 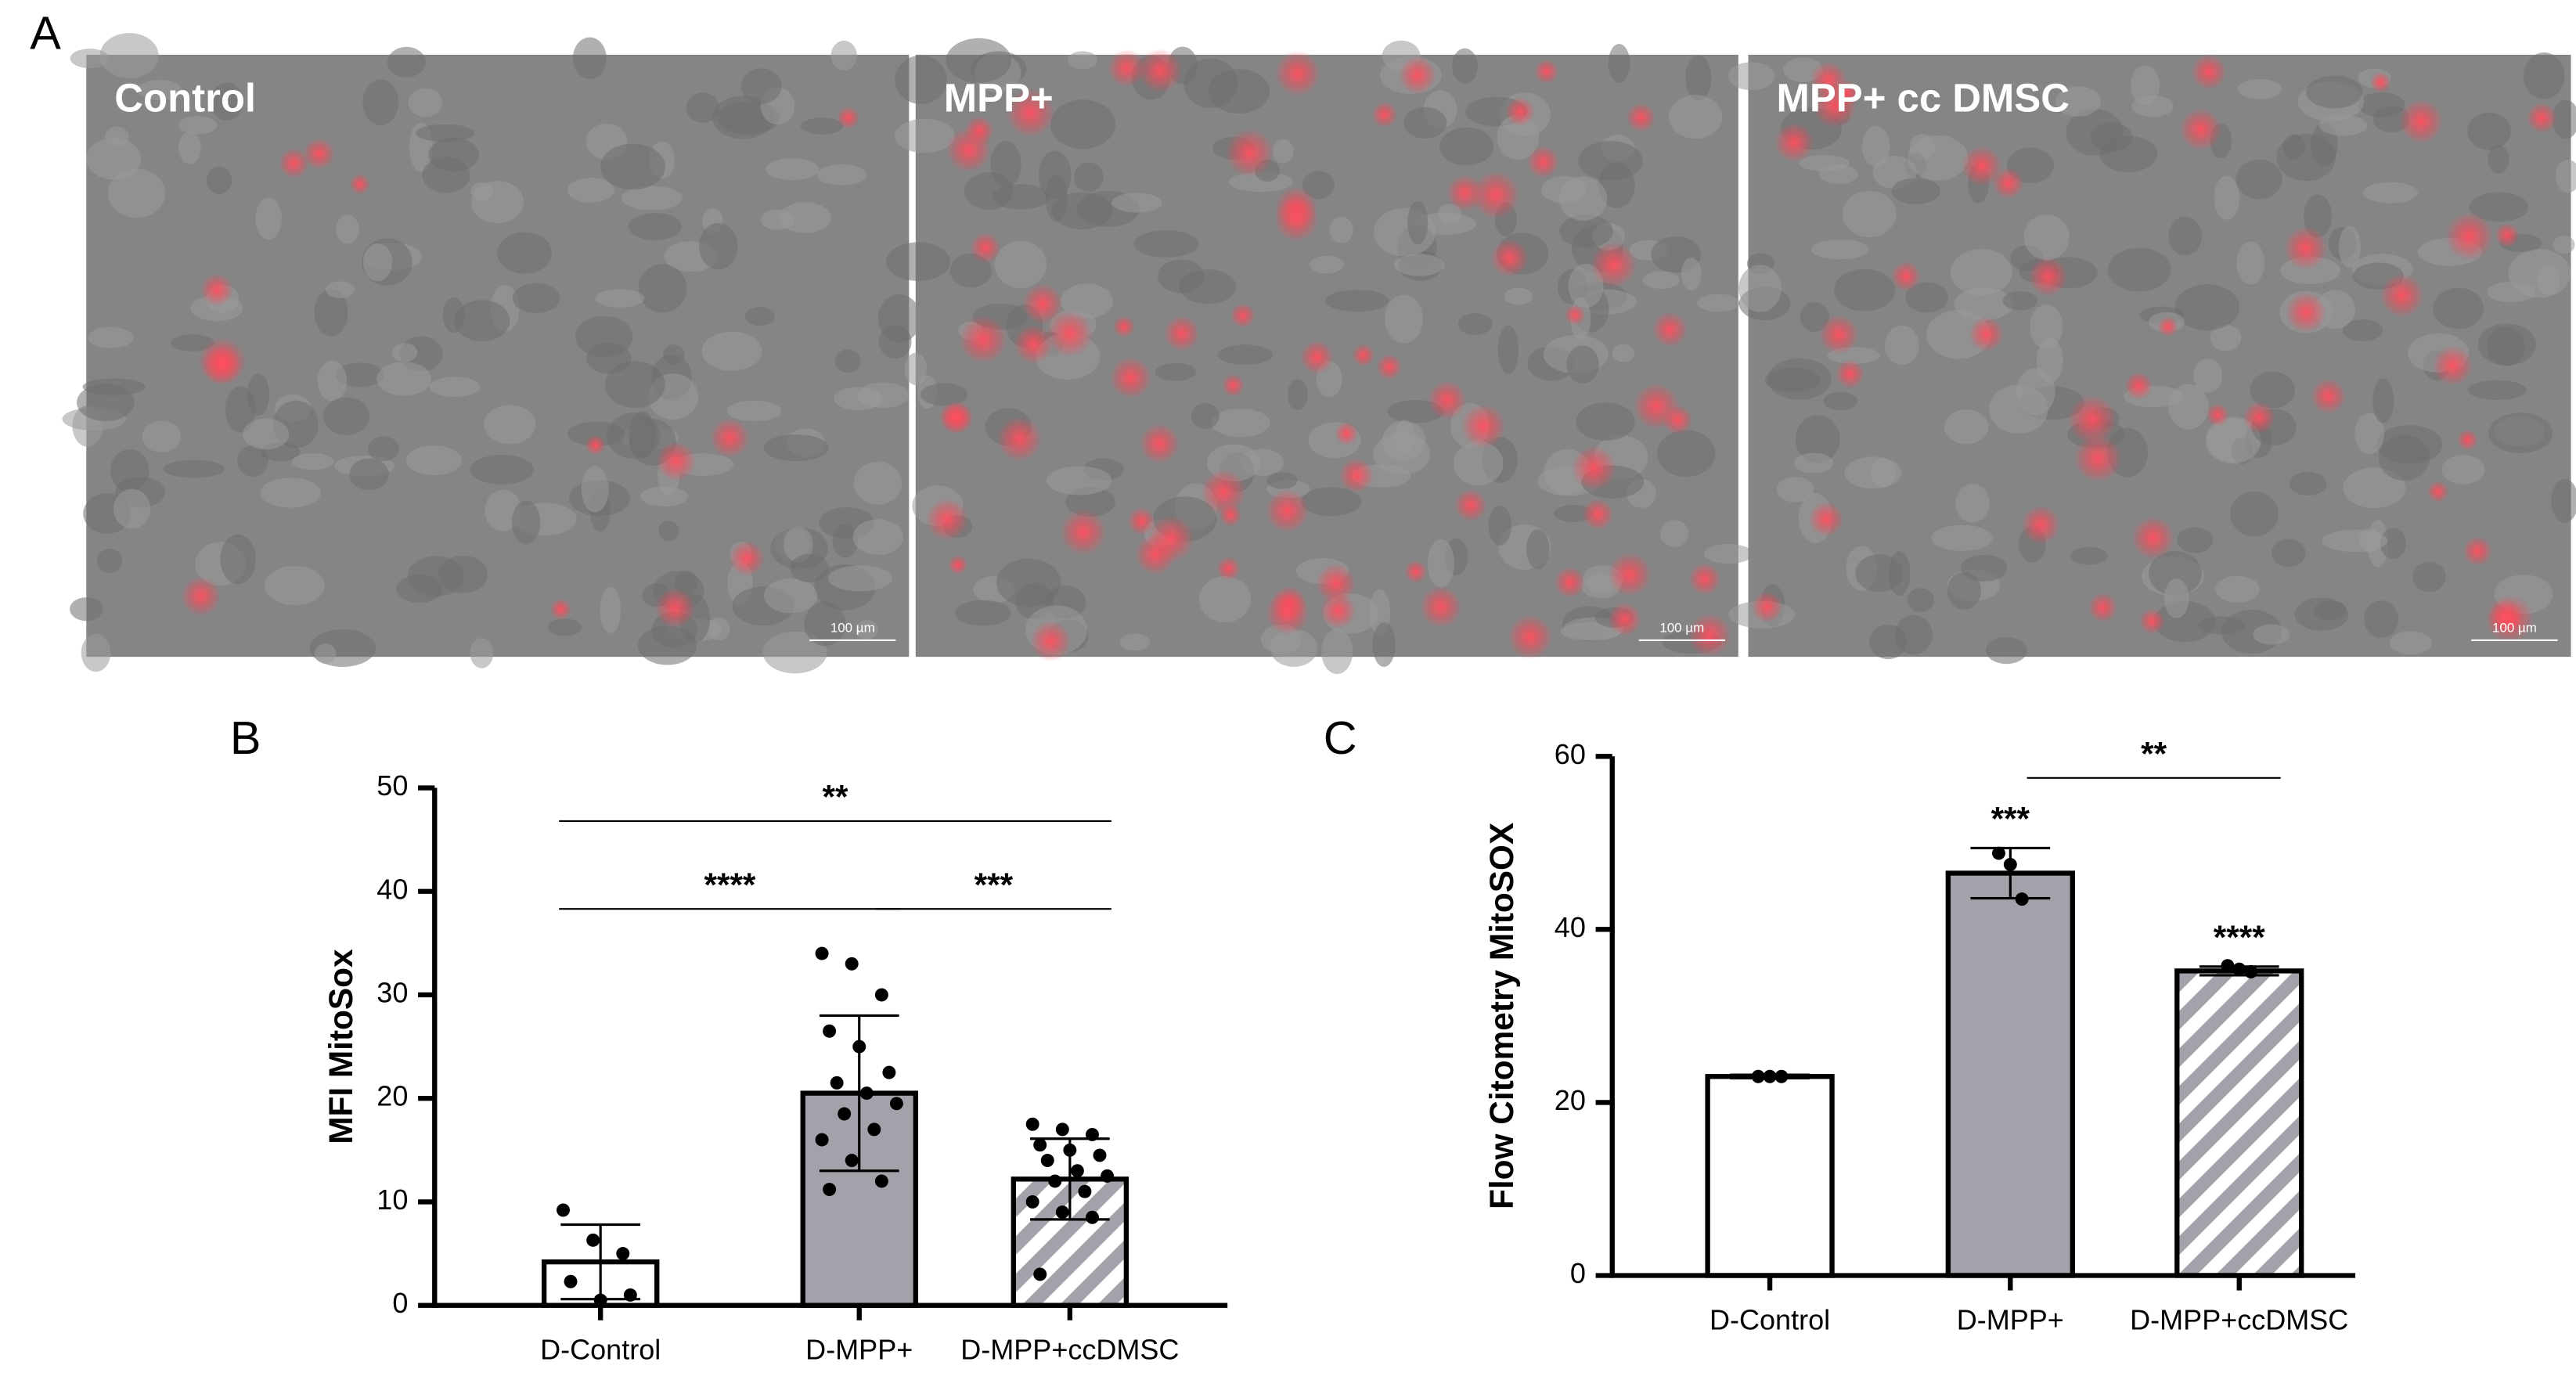 What do you see at coordinates (245, 738) in the screenshot?
I see `panel-letter: B` at bounding box center [245, 738].